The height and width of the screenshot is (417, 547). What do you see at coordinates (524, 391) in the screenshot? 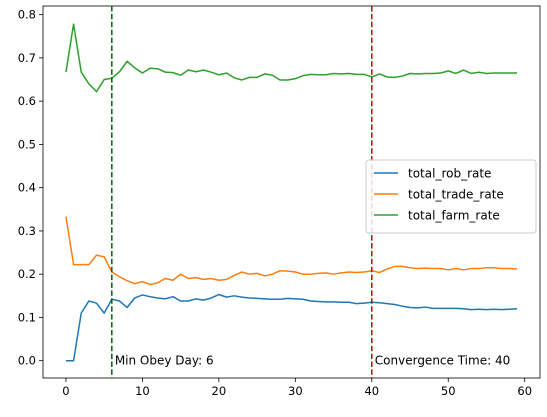
I see `x-tick-label: 60` at bounding box center [524, 391].